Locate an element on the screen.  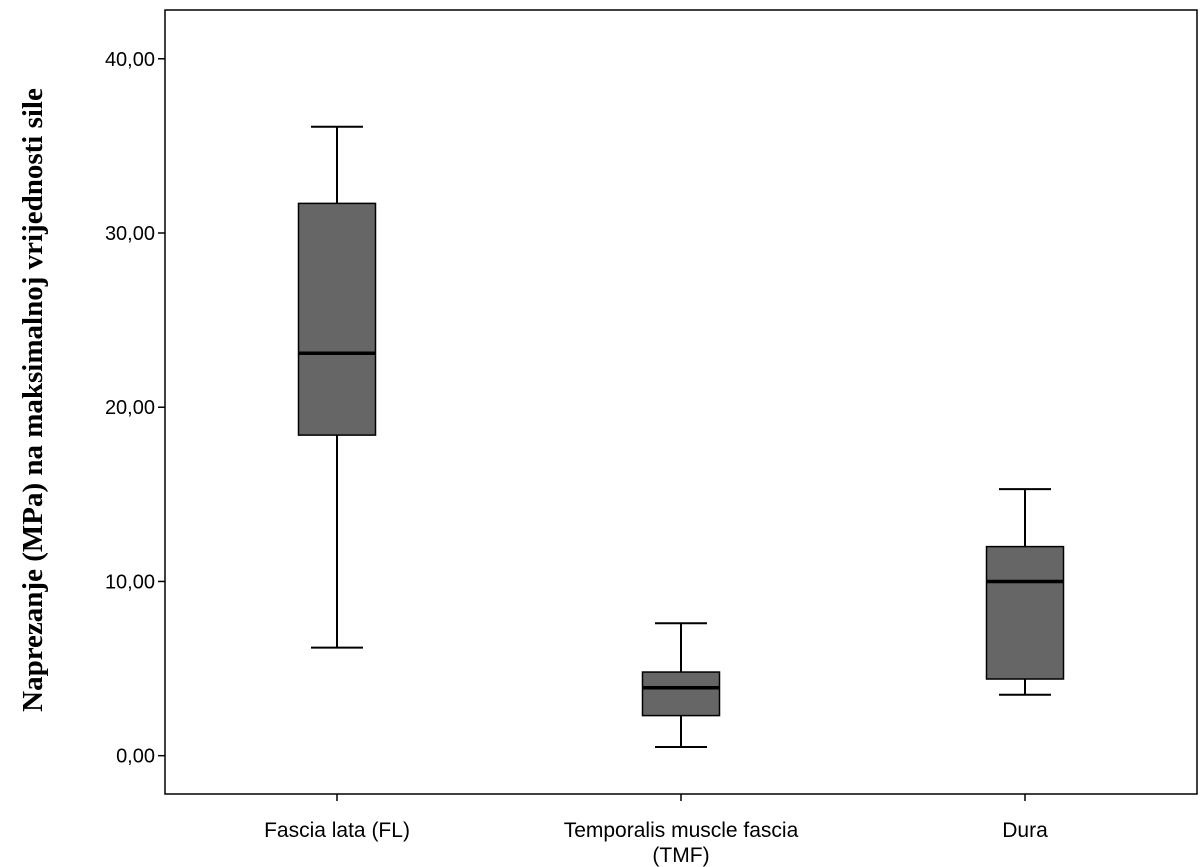
y-axis: 0,00 10,00 20,00 30,00 40,00 is located at coordinates (135, 408).